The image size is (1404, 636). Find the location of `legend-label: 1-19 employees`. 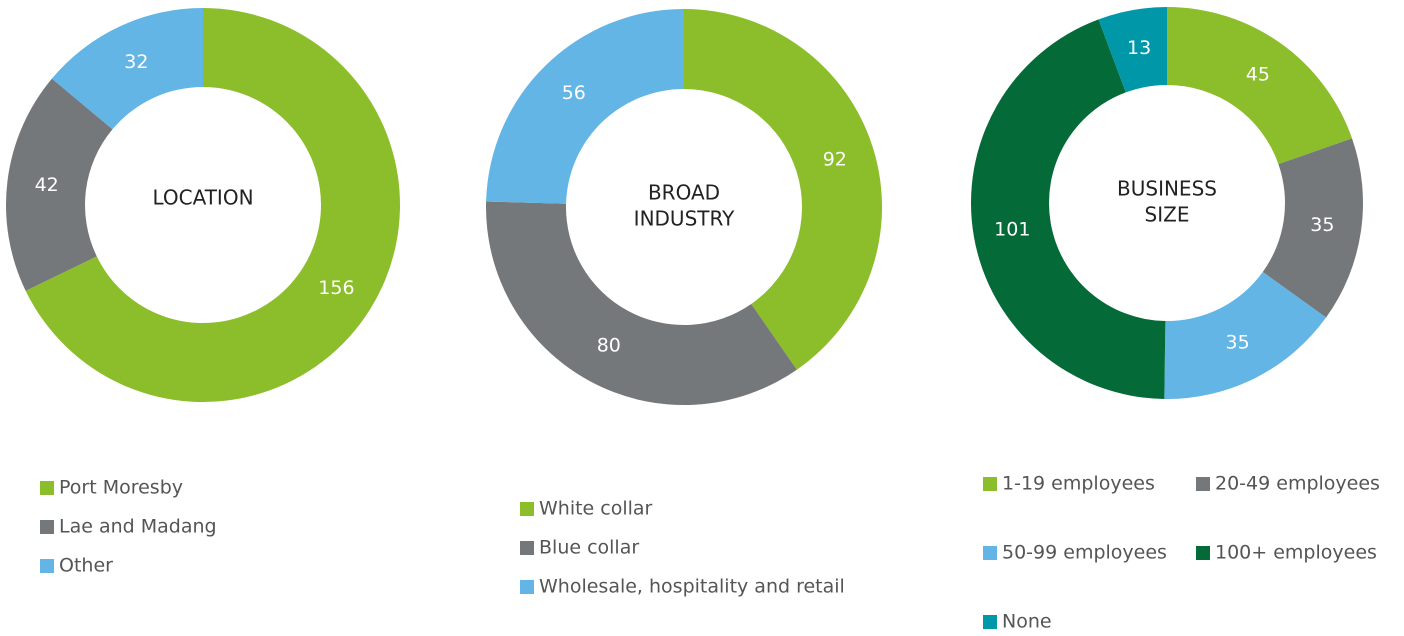

legend-label: 1-19 employees is located at coordinates (1078, 484).